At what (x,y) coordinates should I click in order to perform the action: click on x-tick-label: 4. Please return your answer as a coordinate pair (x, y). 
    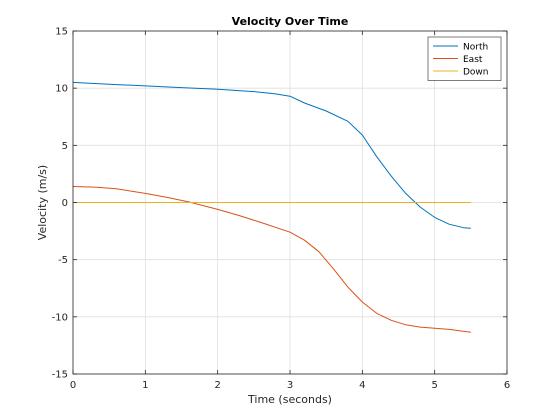
    Looking at the image, I should click on (362, 385).